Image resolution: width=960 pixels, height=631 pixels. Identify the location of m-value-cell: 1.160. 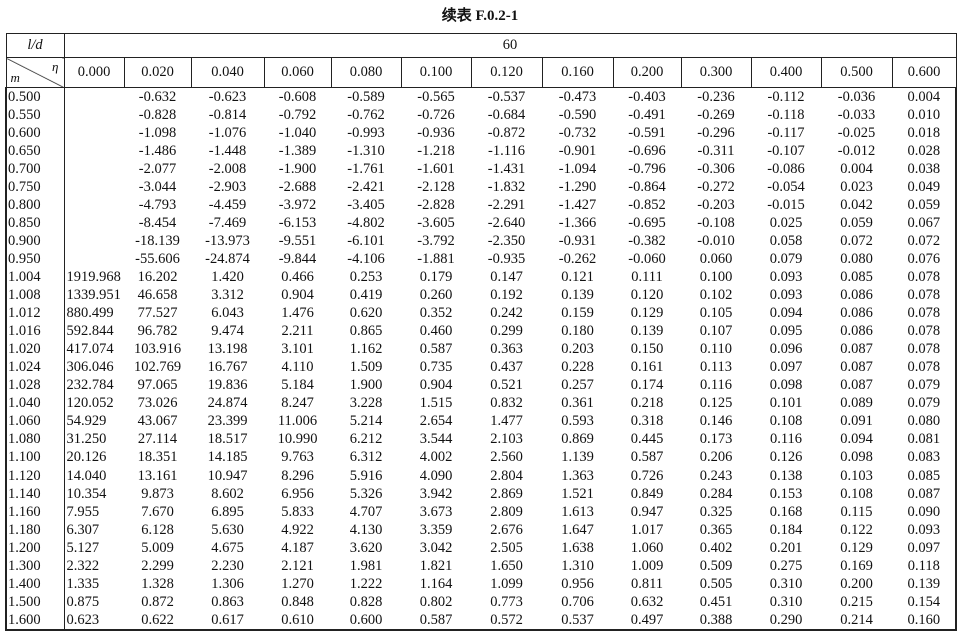
(35, 512).